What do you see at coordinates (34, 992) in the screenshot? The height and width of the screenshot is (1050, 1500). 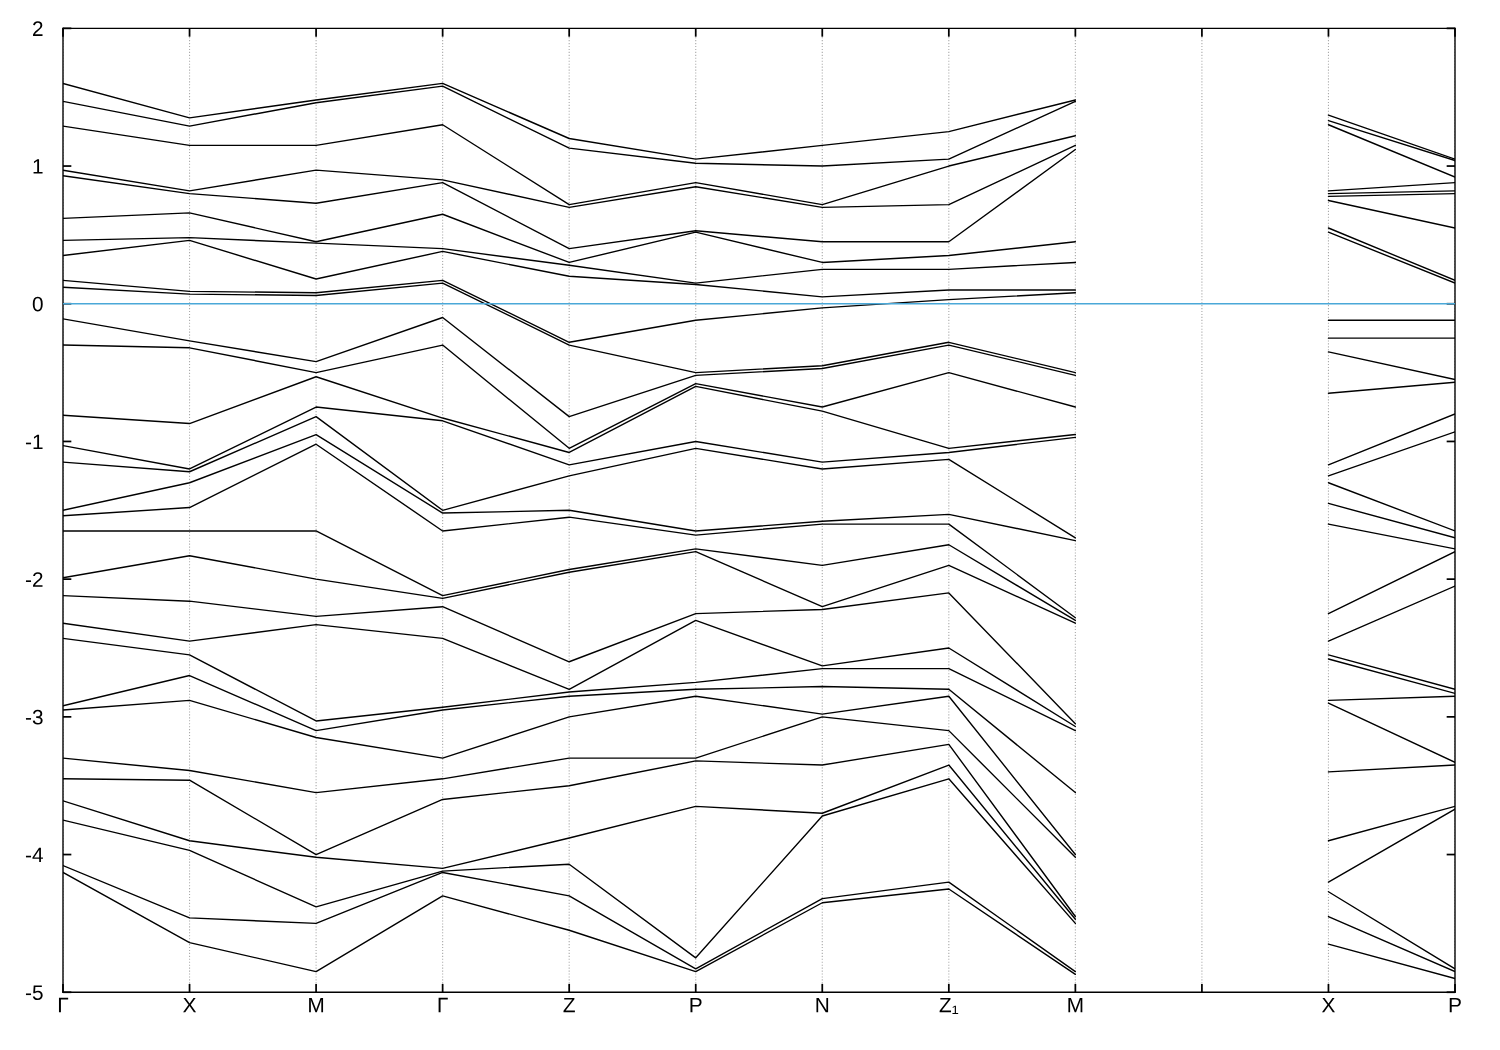 I see `y-tick-label: -5` at bounding box center [34, 992].